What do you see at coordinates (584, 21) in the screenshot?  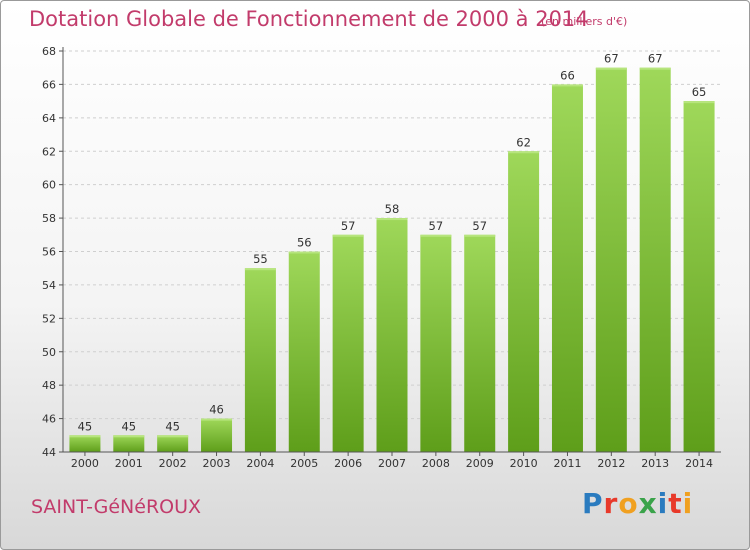 I see `chart-subtitle: (en milliers d'€)` at bounding box center [584, 21].